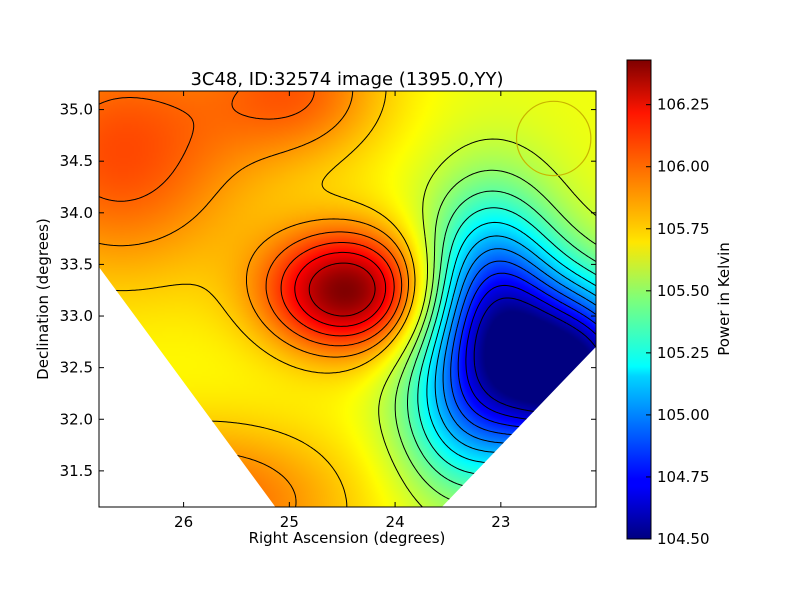 This screenshot has height=600, width=800. I want to click on colorbar-tick-label: 105.00, so click(683, 415).